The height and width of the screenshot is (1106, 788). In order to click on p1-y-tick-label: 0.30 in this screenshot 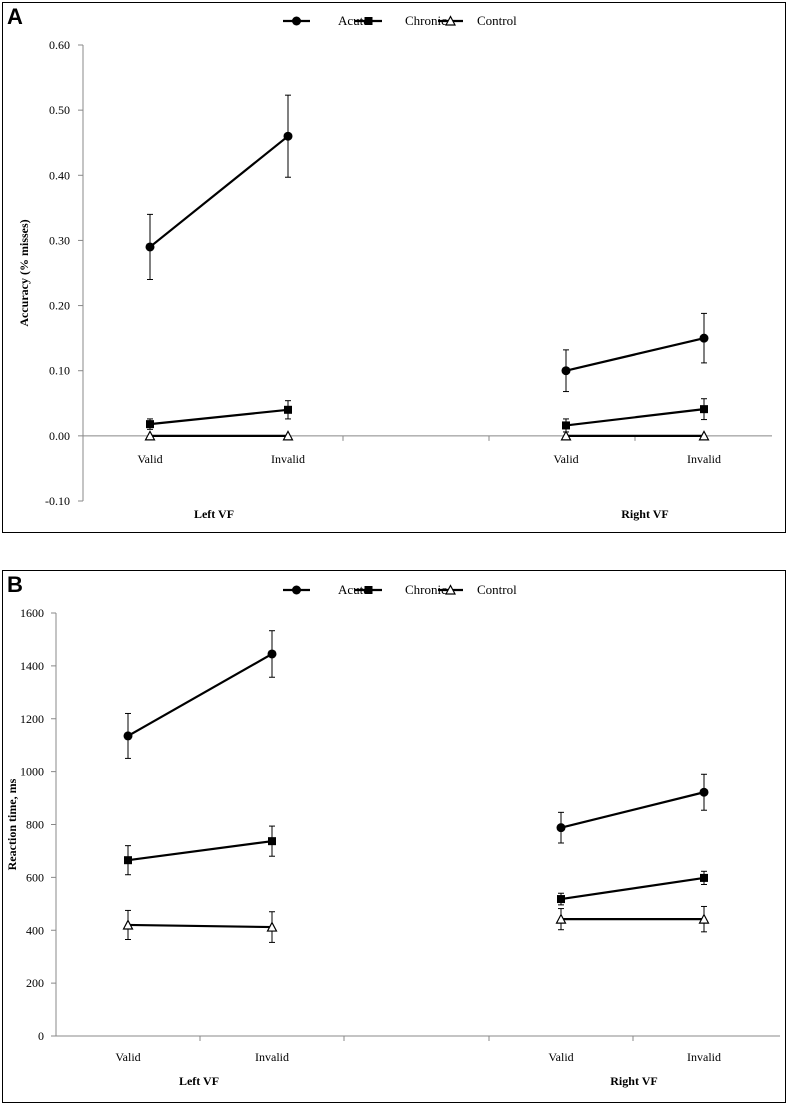, I will do `click(59, 240)`.